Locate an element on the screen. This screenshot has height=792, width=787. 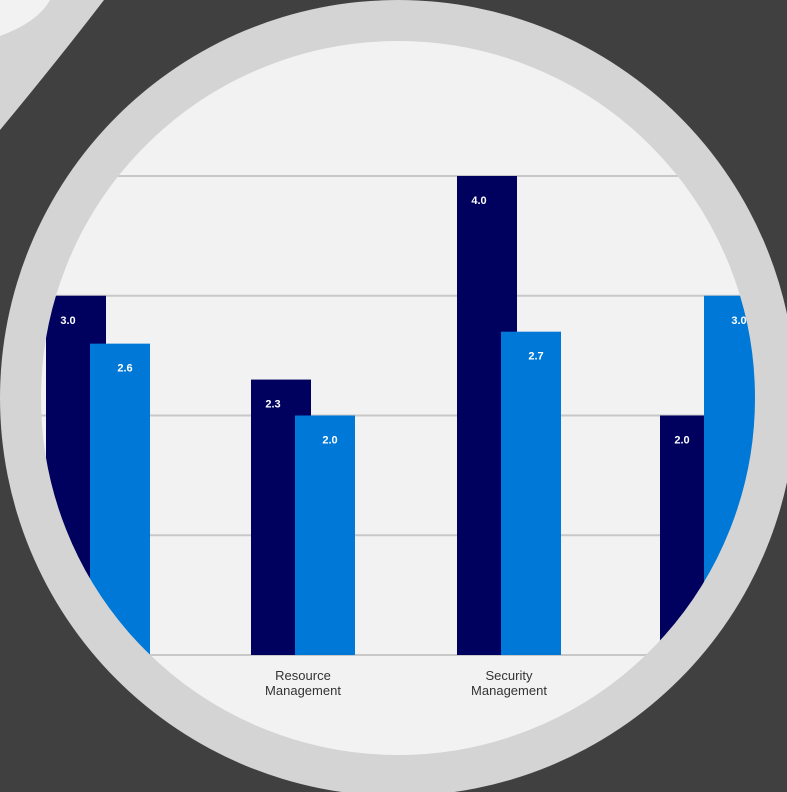
data-label: 4.0 is located at coordinates (478, 201).